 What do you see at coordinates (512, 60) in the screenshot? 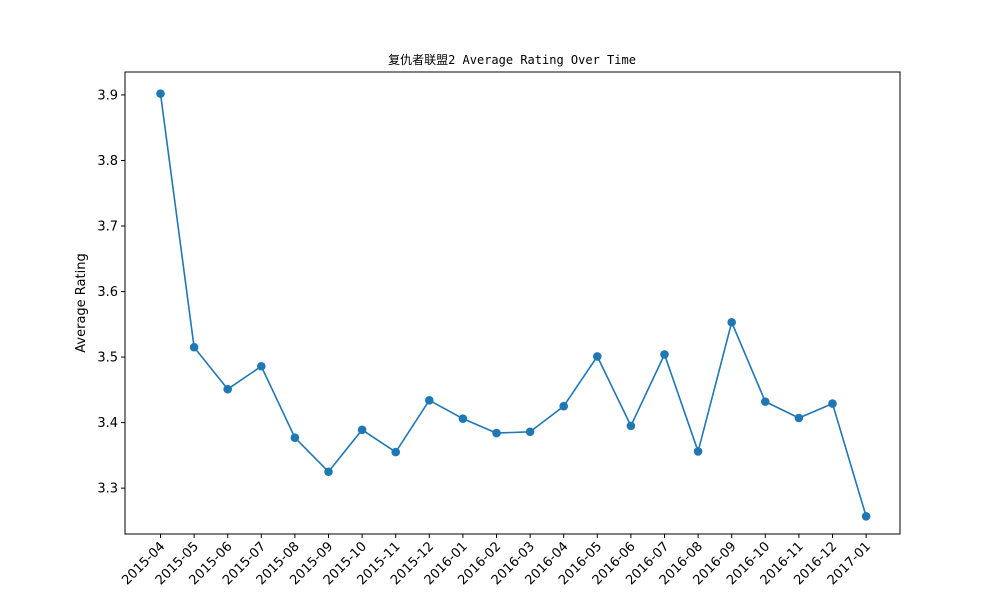
I see `chart-title: 复仇者联盟2 Average Rating Over Time` at bounding box center [512, 60].